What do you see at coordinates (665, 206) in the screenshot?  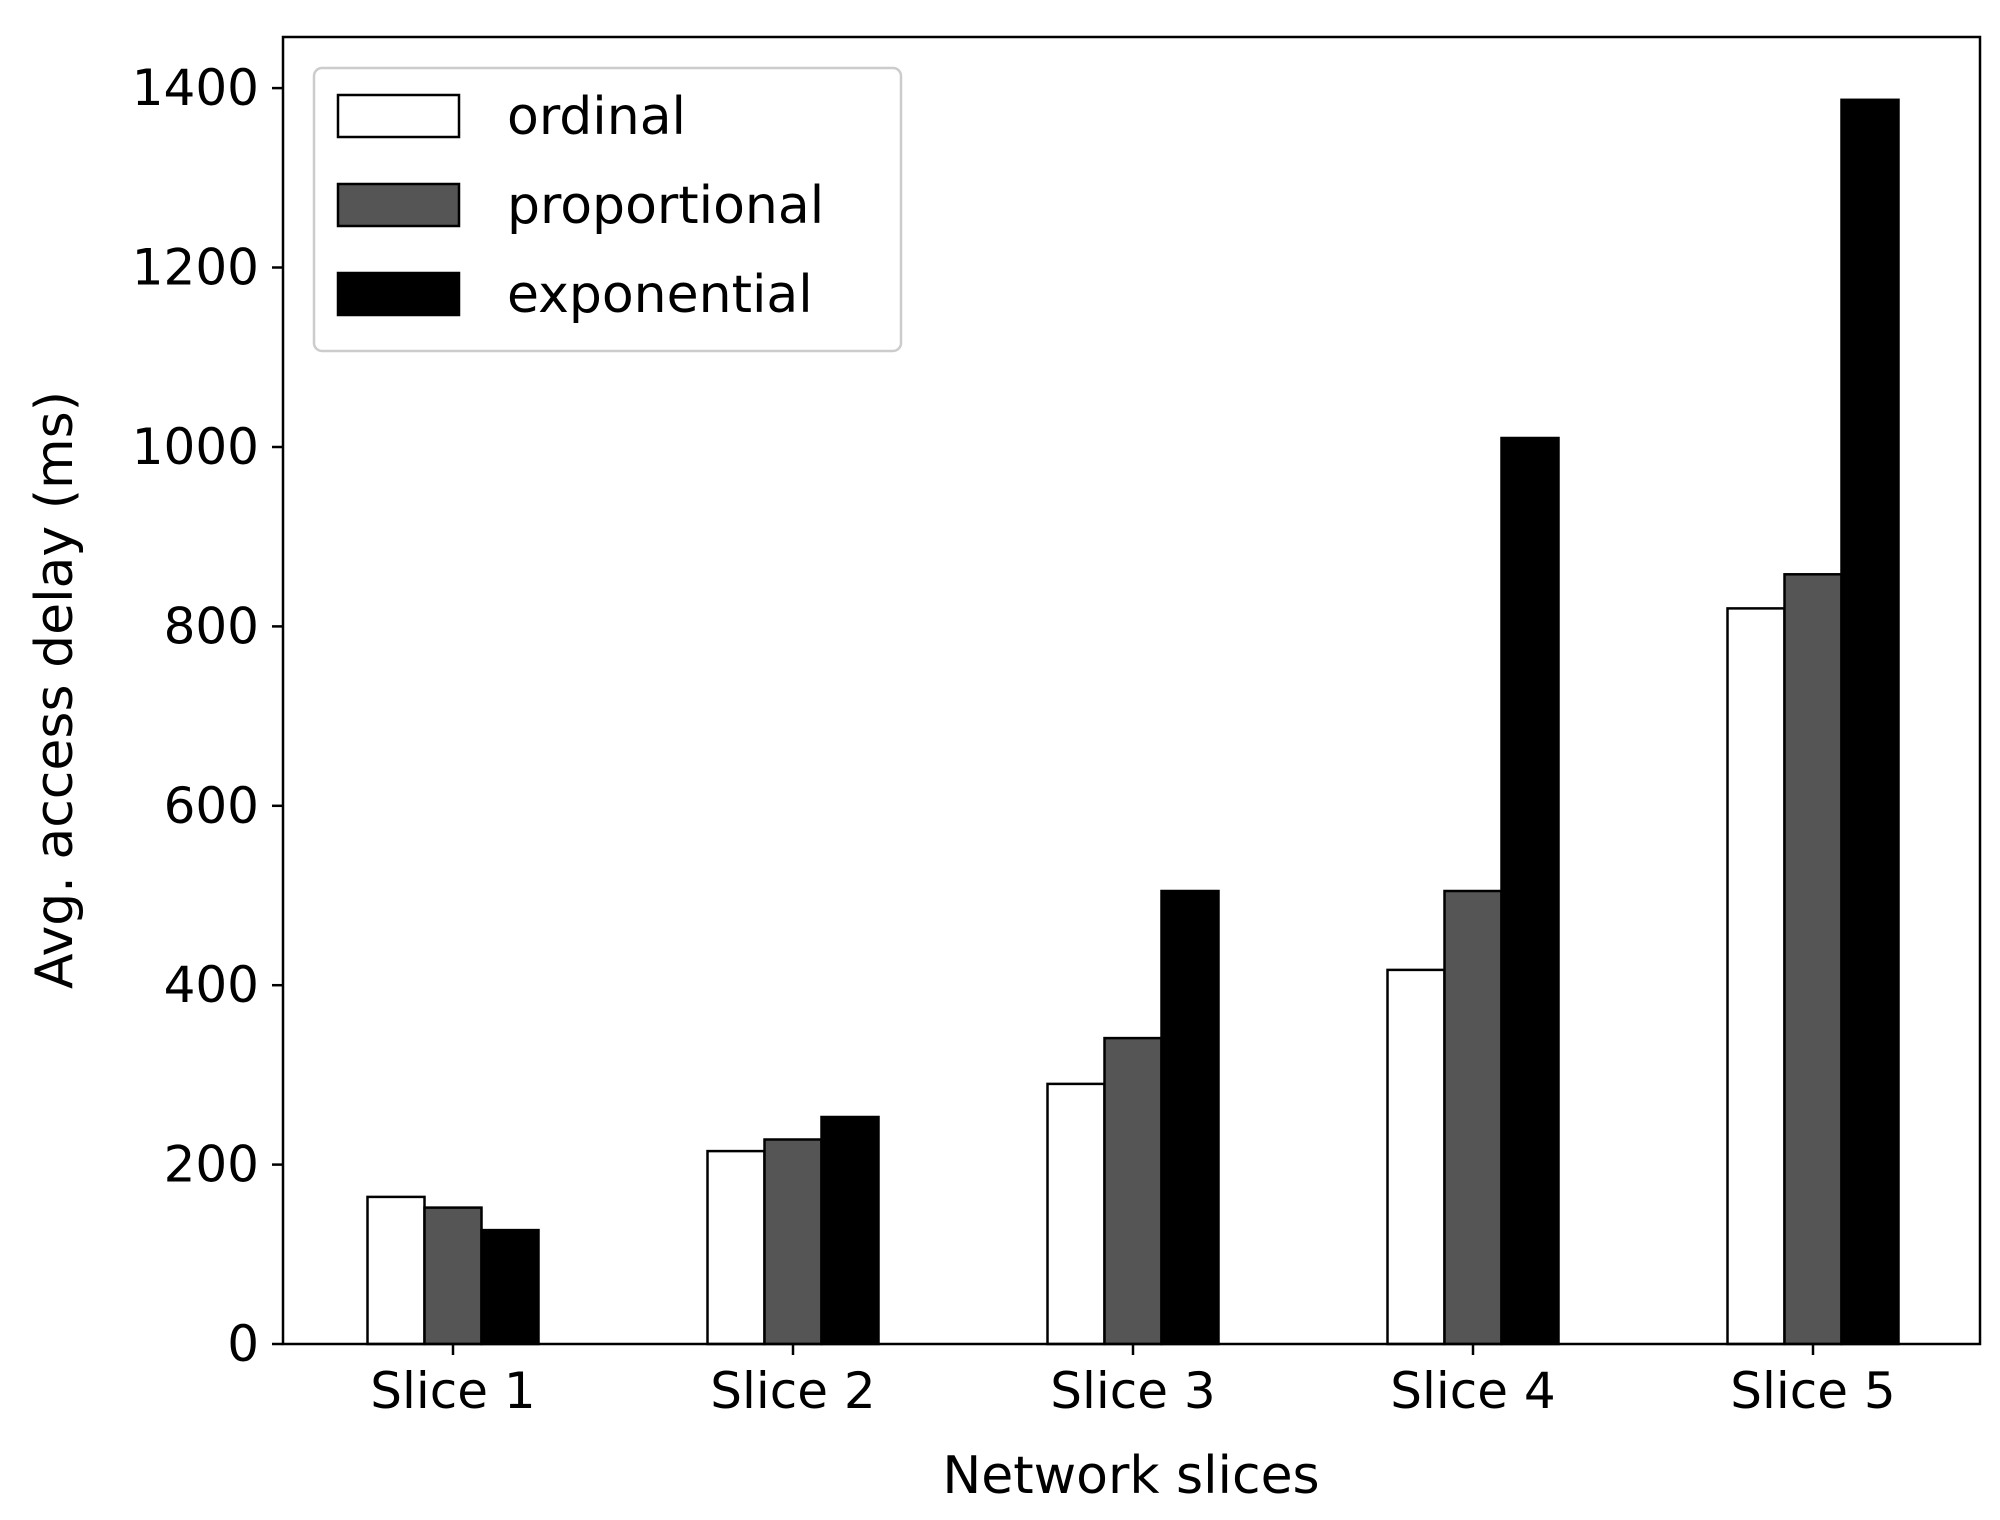 I see `legend-label-proportional: proportional` at bounding box center [665, 206].